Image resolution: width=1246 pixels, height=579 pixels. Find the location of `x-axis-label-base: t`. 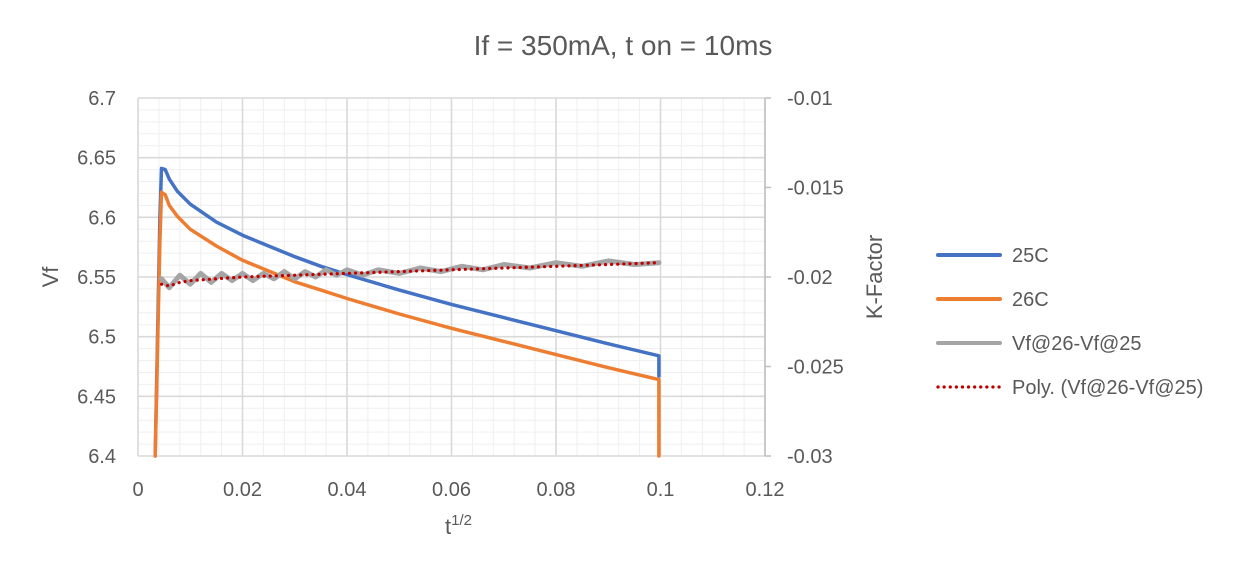

x-axis-label-base: t is located at coordinates (448, 526).